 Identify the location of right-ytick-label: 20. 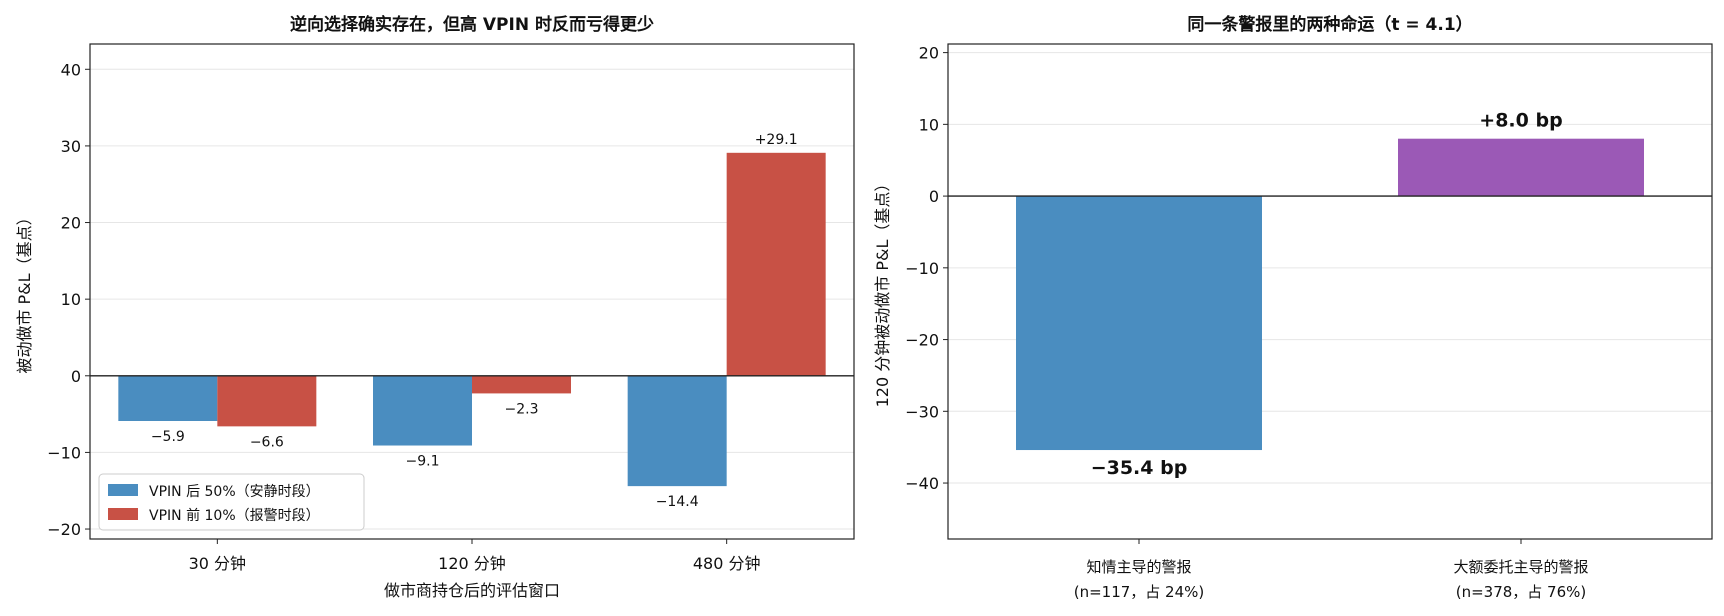
(929, 53).